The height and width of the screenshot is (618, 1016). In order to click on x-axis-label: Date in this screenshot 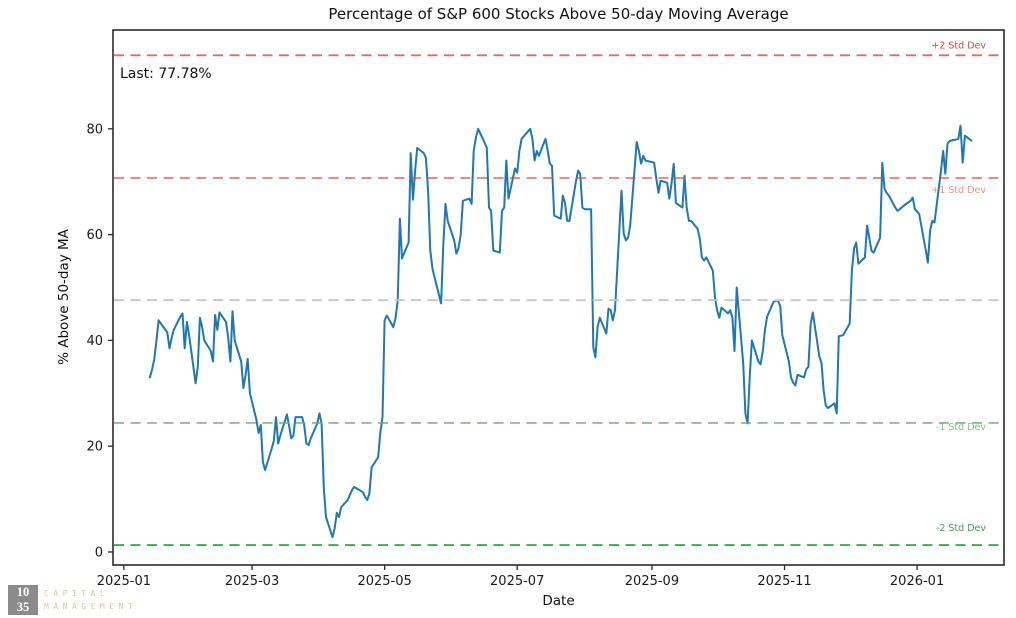, I will do `click(558, 601)`.